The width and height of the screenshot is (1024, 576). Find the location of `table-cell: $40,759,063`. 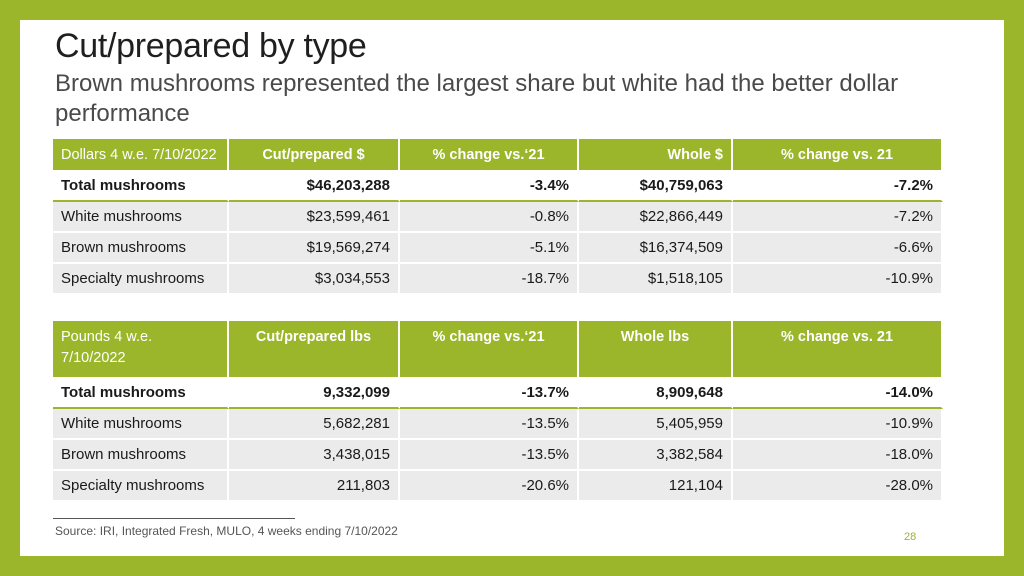

table-cell: $40,759,063 is located at coordinates (656, 186).